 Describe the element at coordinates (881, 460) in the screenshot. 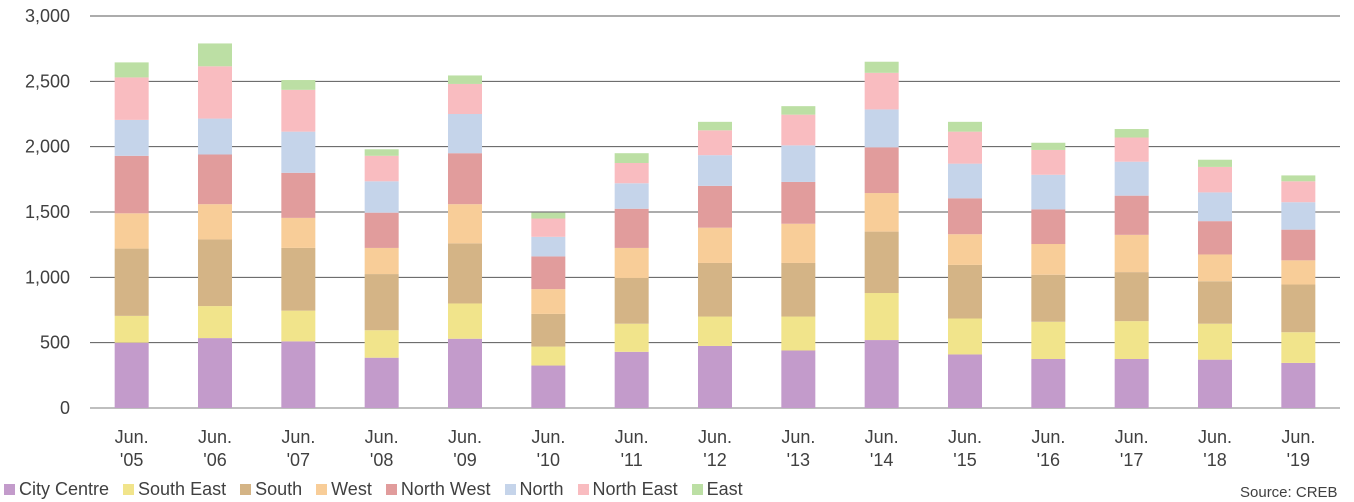

I see `x-tick-label-year: '14` at that location.